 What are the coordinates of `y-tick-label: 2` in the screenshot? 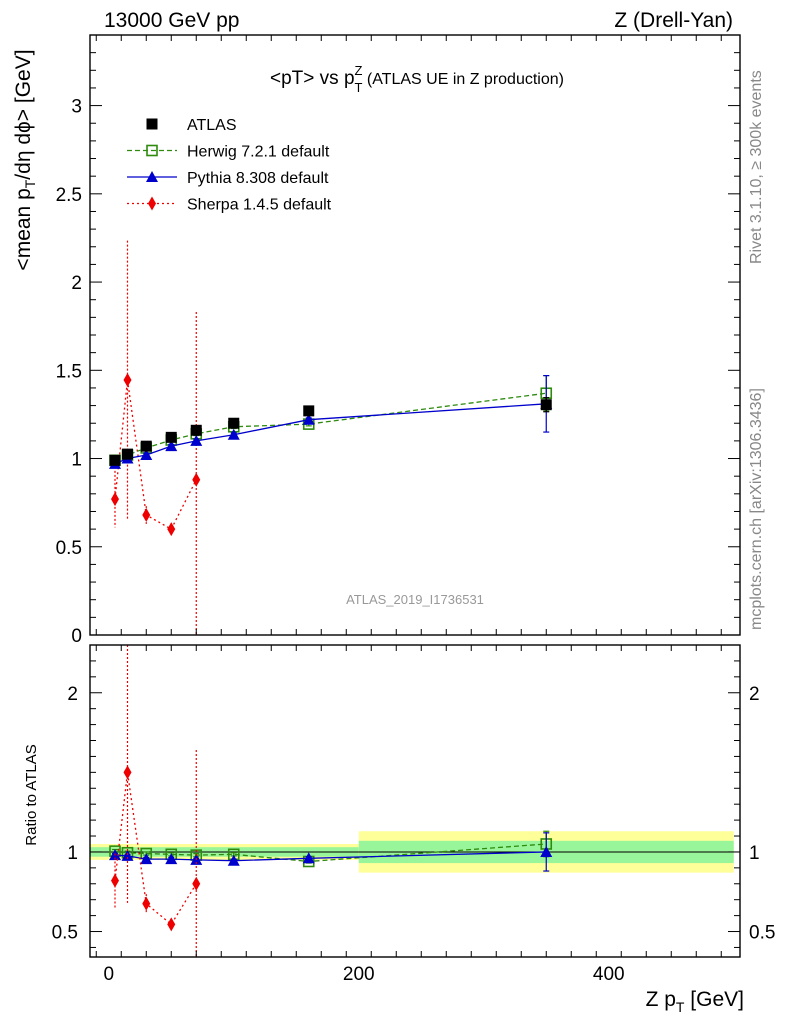 It's located at (76, 283).